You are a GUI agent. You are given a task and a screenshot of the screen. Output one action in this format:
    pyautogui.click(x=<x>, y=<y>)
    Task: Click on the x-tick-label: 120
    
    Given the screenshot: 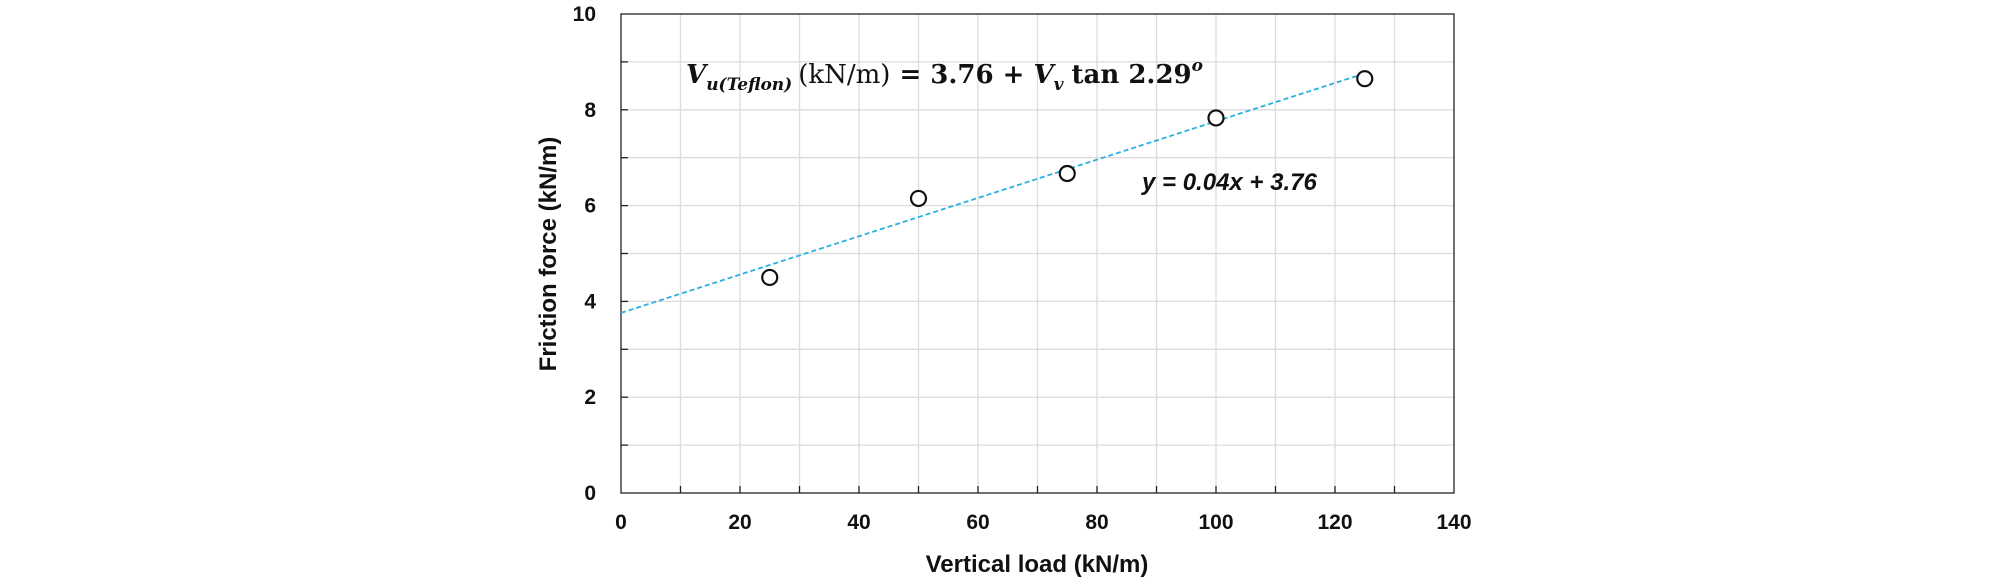 What is the action you would take?
    pyautogui.click(x=1334, y=522)
    